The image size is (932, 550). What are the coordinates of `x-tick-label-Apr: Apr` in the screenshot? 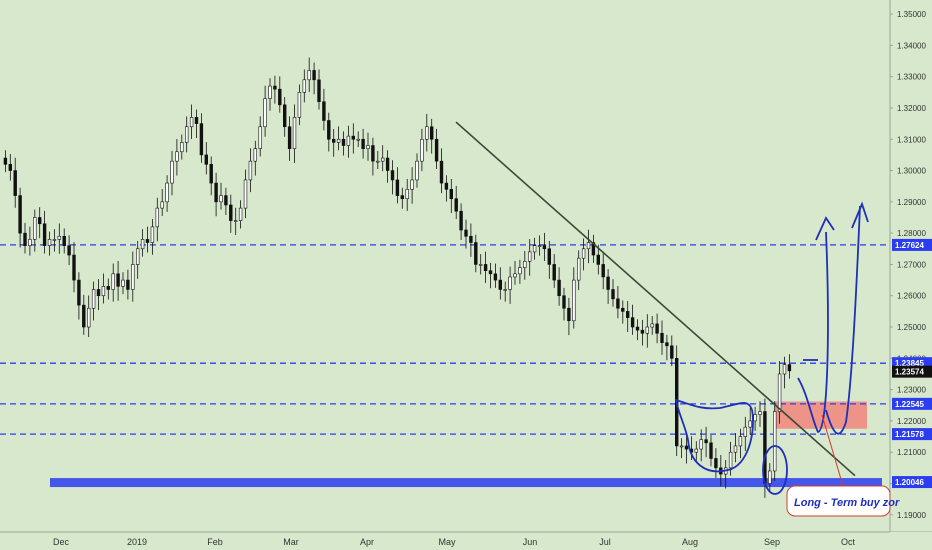 It's located at (367, 542).